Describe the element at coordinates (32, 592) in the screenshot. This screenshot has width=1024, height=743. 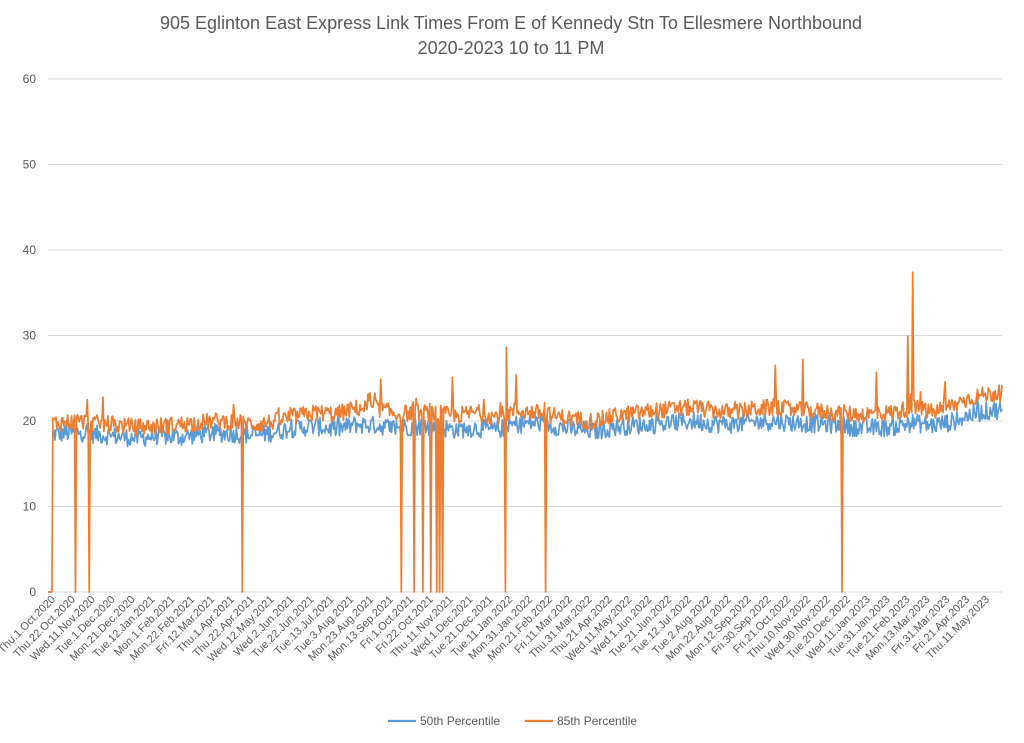
I see `y-tick-label: 0` at that location.